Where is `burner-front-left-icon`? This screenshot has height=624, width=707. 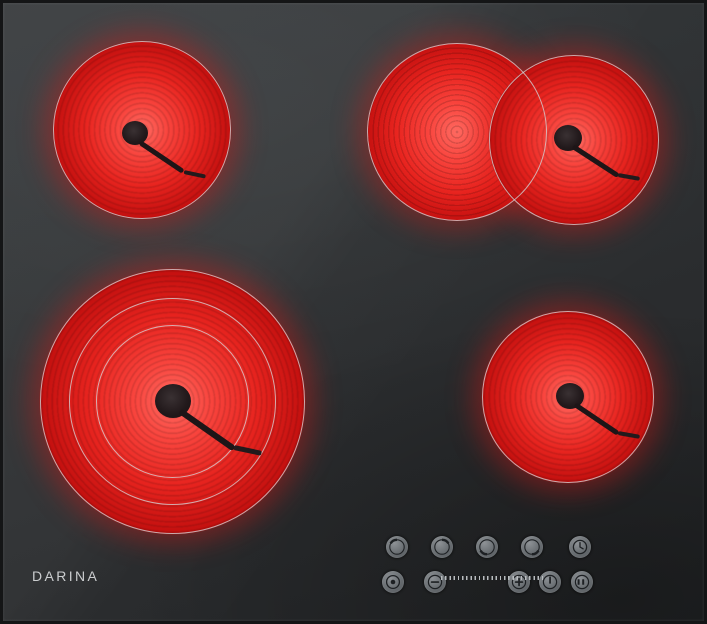
burner-front-left-icon is located at coordinates (487, 547).